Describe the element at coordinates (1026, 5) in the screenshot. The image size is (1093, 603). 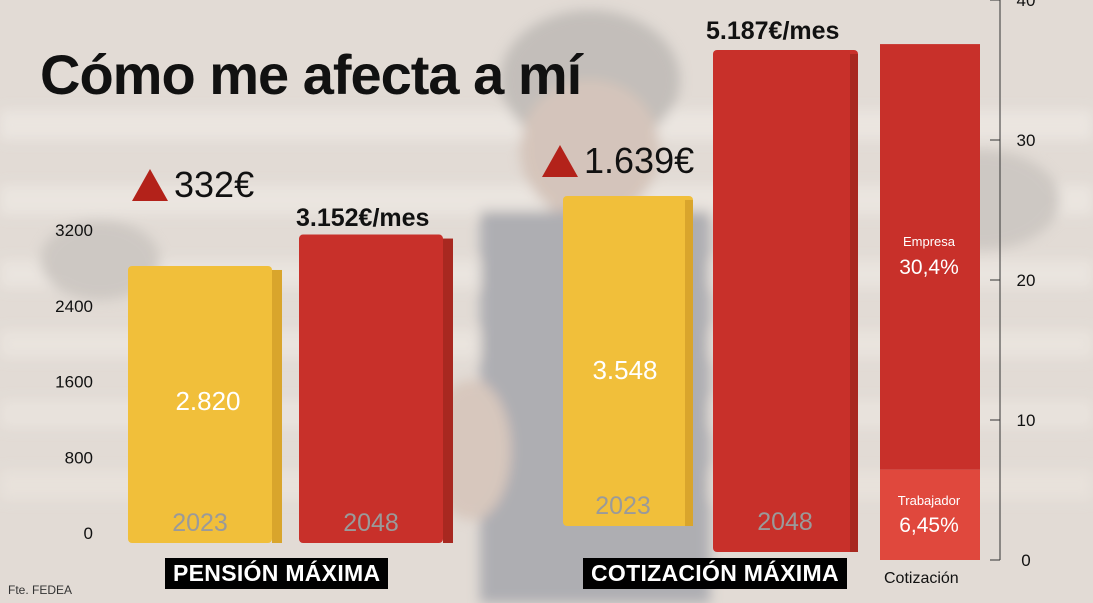
I see `y-tick-label: 40` at that location.